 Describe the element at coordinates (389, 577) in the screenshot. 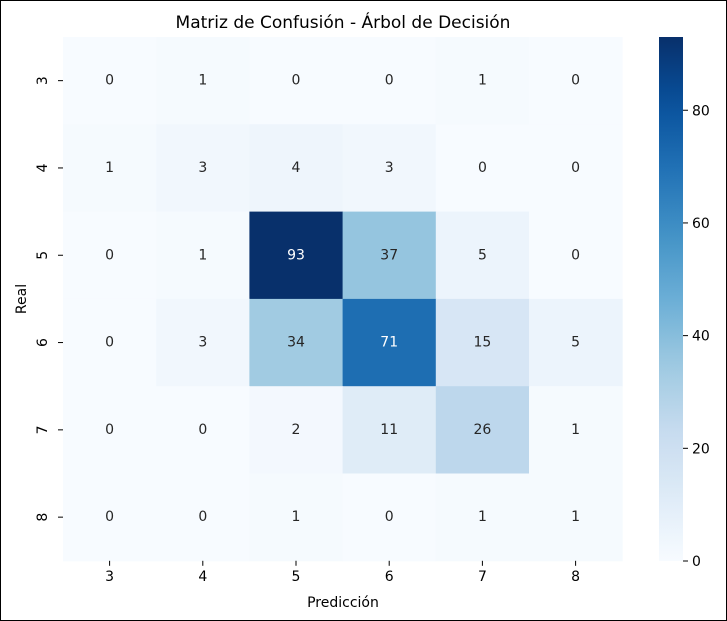

I see `x-tick-label: 6` at that location.